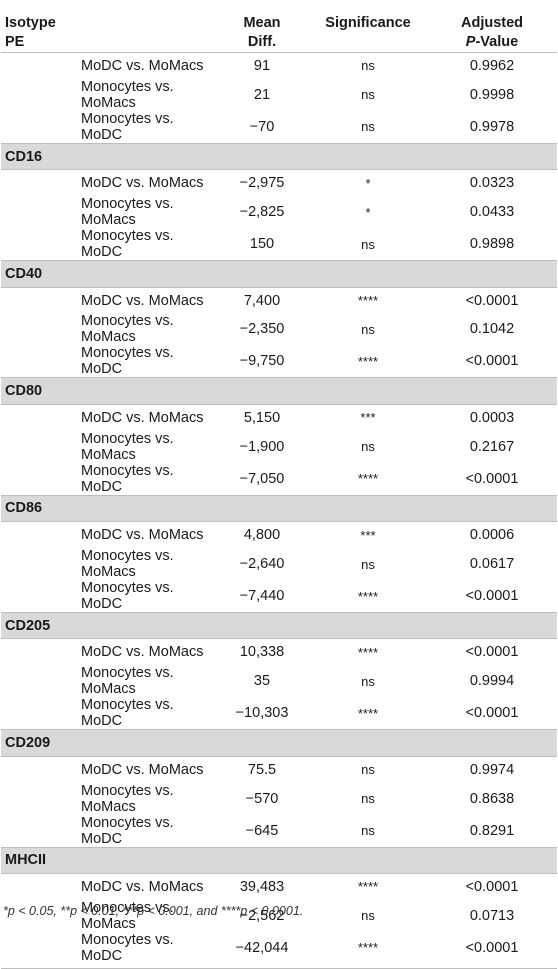 This screenshot has width=558, height=969. Describe the element at coordinates (492, 564) in the screenshot. I see `cell-p-value: 0.0617` at that location.